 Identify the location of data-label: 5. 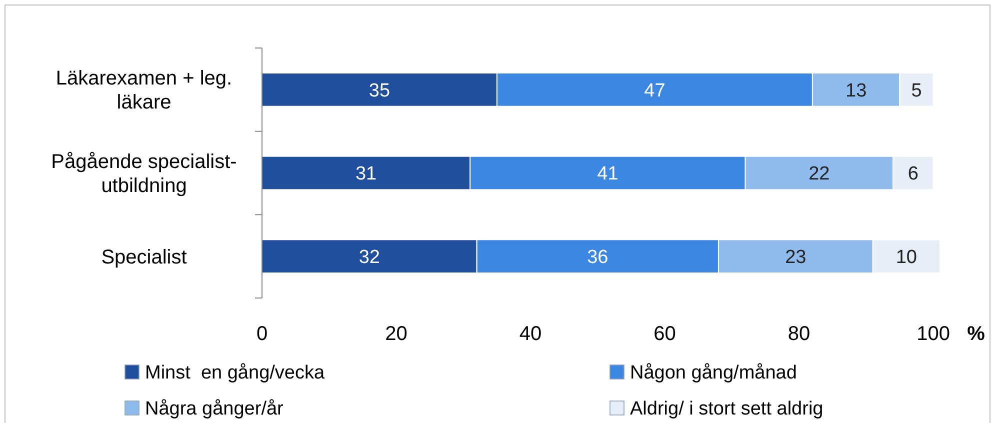
(916, 91).